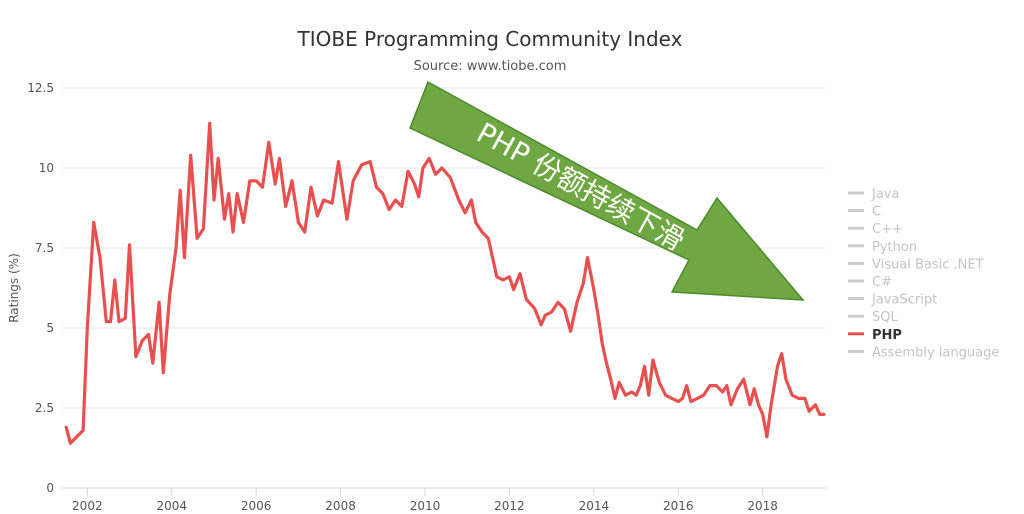 Image resolution: width=1024 pixels, height=514 pixels. What do you see at coordinates (509, 506) in the screenshot?
I see `x-tick-label: 2012` at bounding box center [509, 506].